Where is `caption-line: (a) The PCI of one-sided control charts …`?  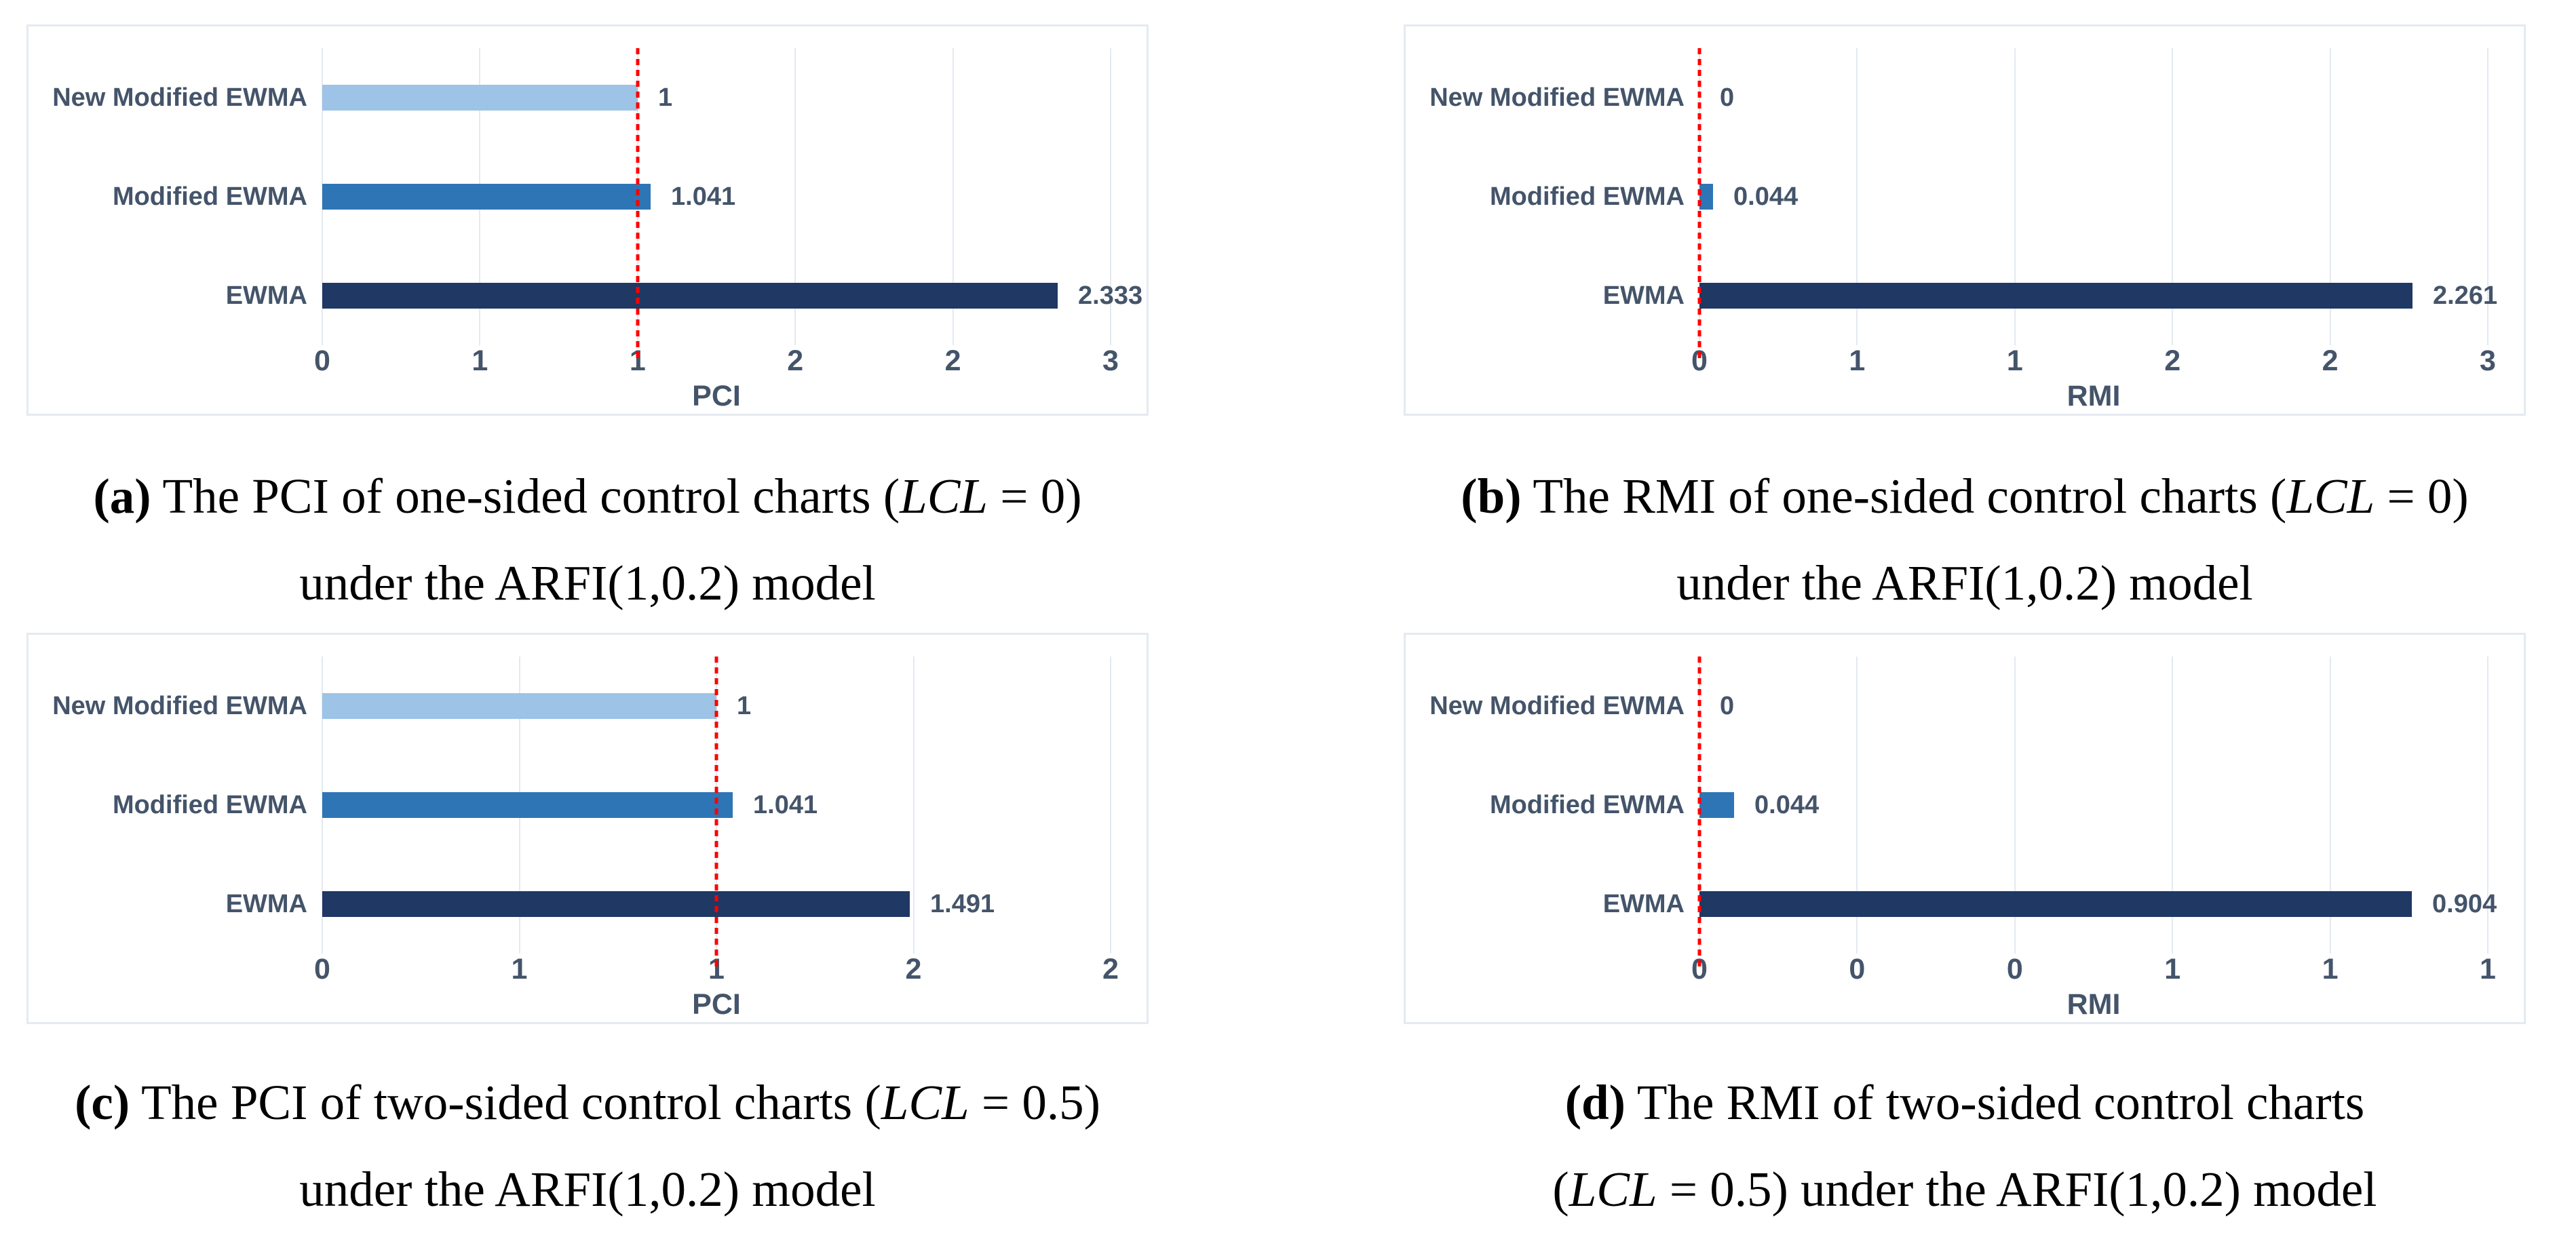 caption-line: (a) The PCI of one-sided control charts … is located at coordinates (594, 496).